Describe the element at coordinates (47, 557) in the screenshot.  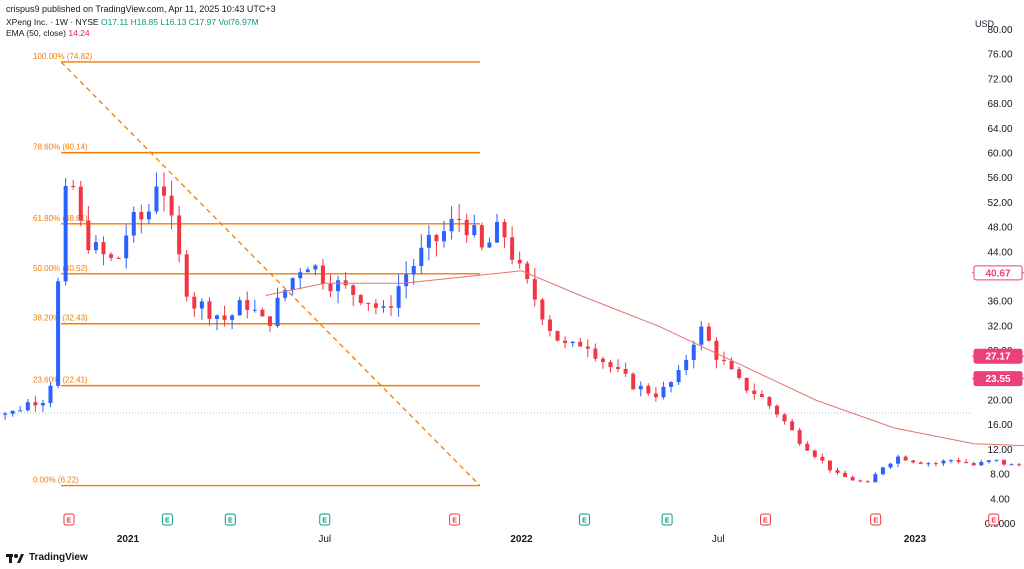
I see `tradingview-brand: TradingView` at that location.